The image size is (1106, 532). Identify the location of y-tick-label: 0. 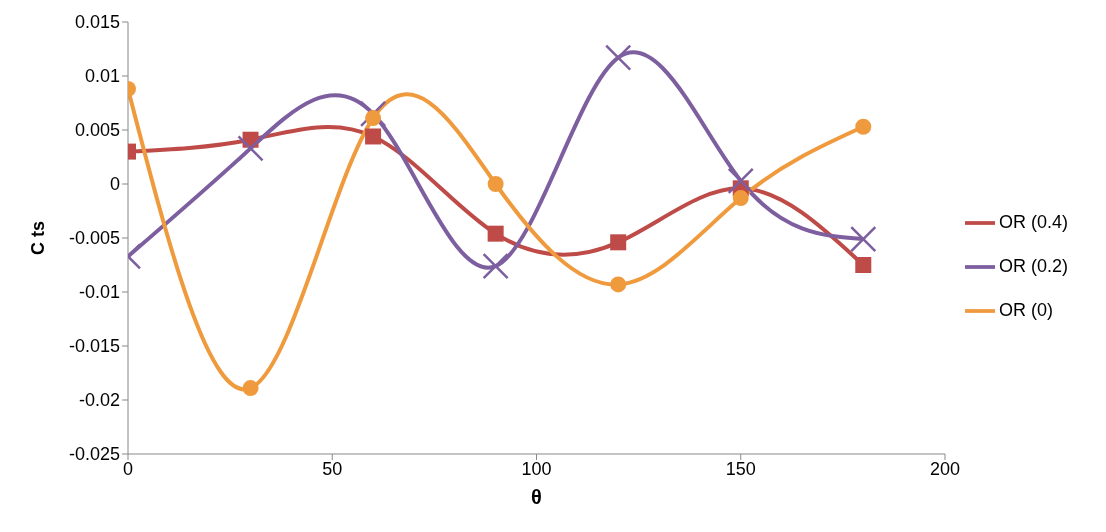
(114, 184).